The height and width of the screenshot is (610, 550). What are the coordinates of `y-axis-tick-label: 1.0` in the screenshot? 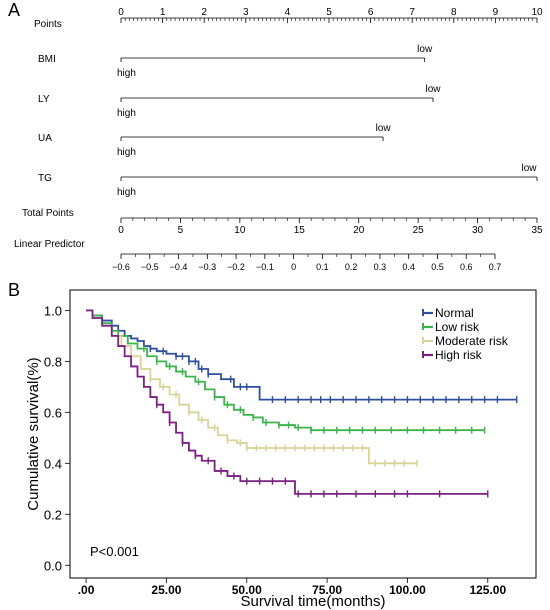 It's located at (53, 310).